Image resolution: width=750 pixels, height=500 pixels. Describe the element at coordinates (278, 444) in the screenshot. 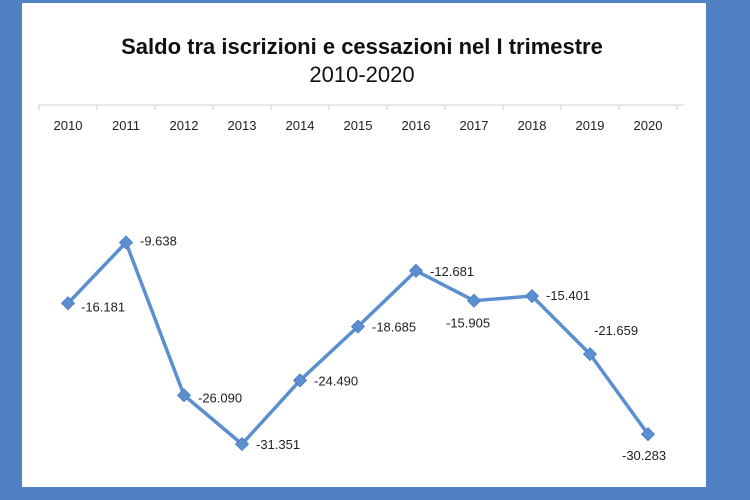

I see `data-label: -31.351` at that location.